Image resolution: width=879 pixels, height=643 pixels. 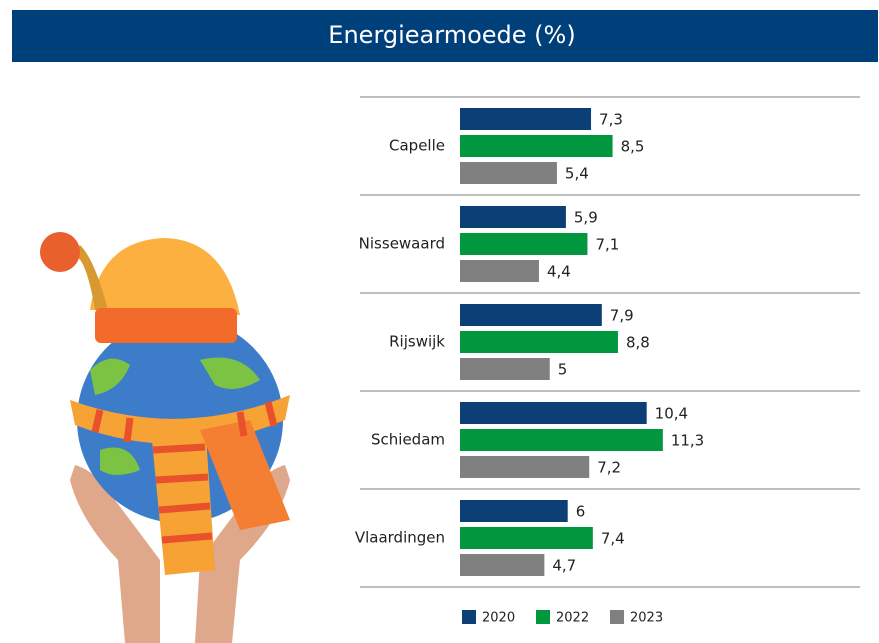 I want to click on value-label: 8,5, so click(x=633, y=147).